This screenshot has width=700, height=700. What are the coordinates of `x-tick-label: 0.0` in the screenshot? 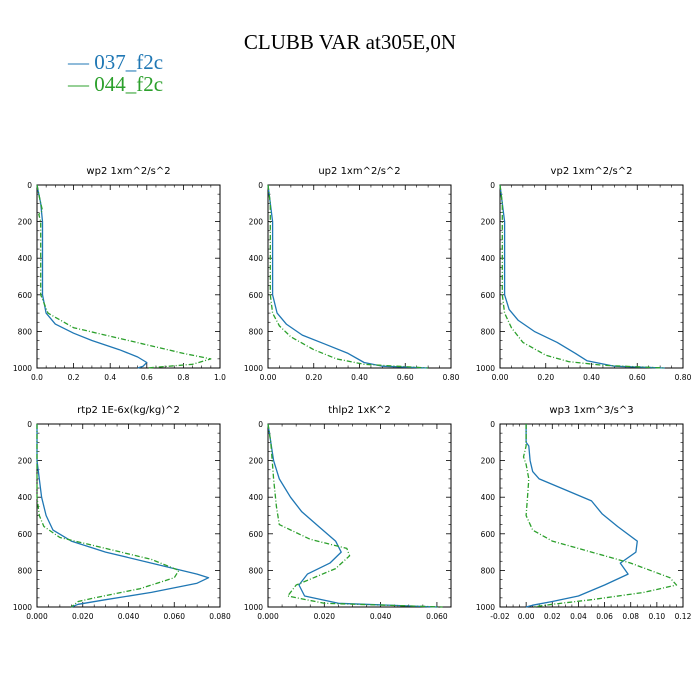 It's located at (37, 377).